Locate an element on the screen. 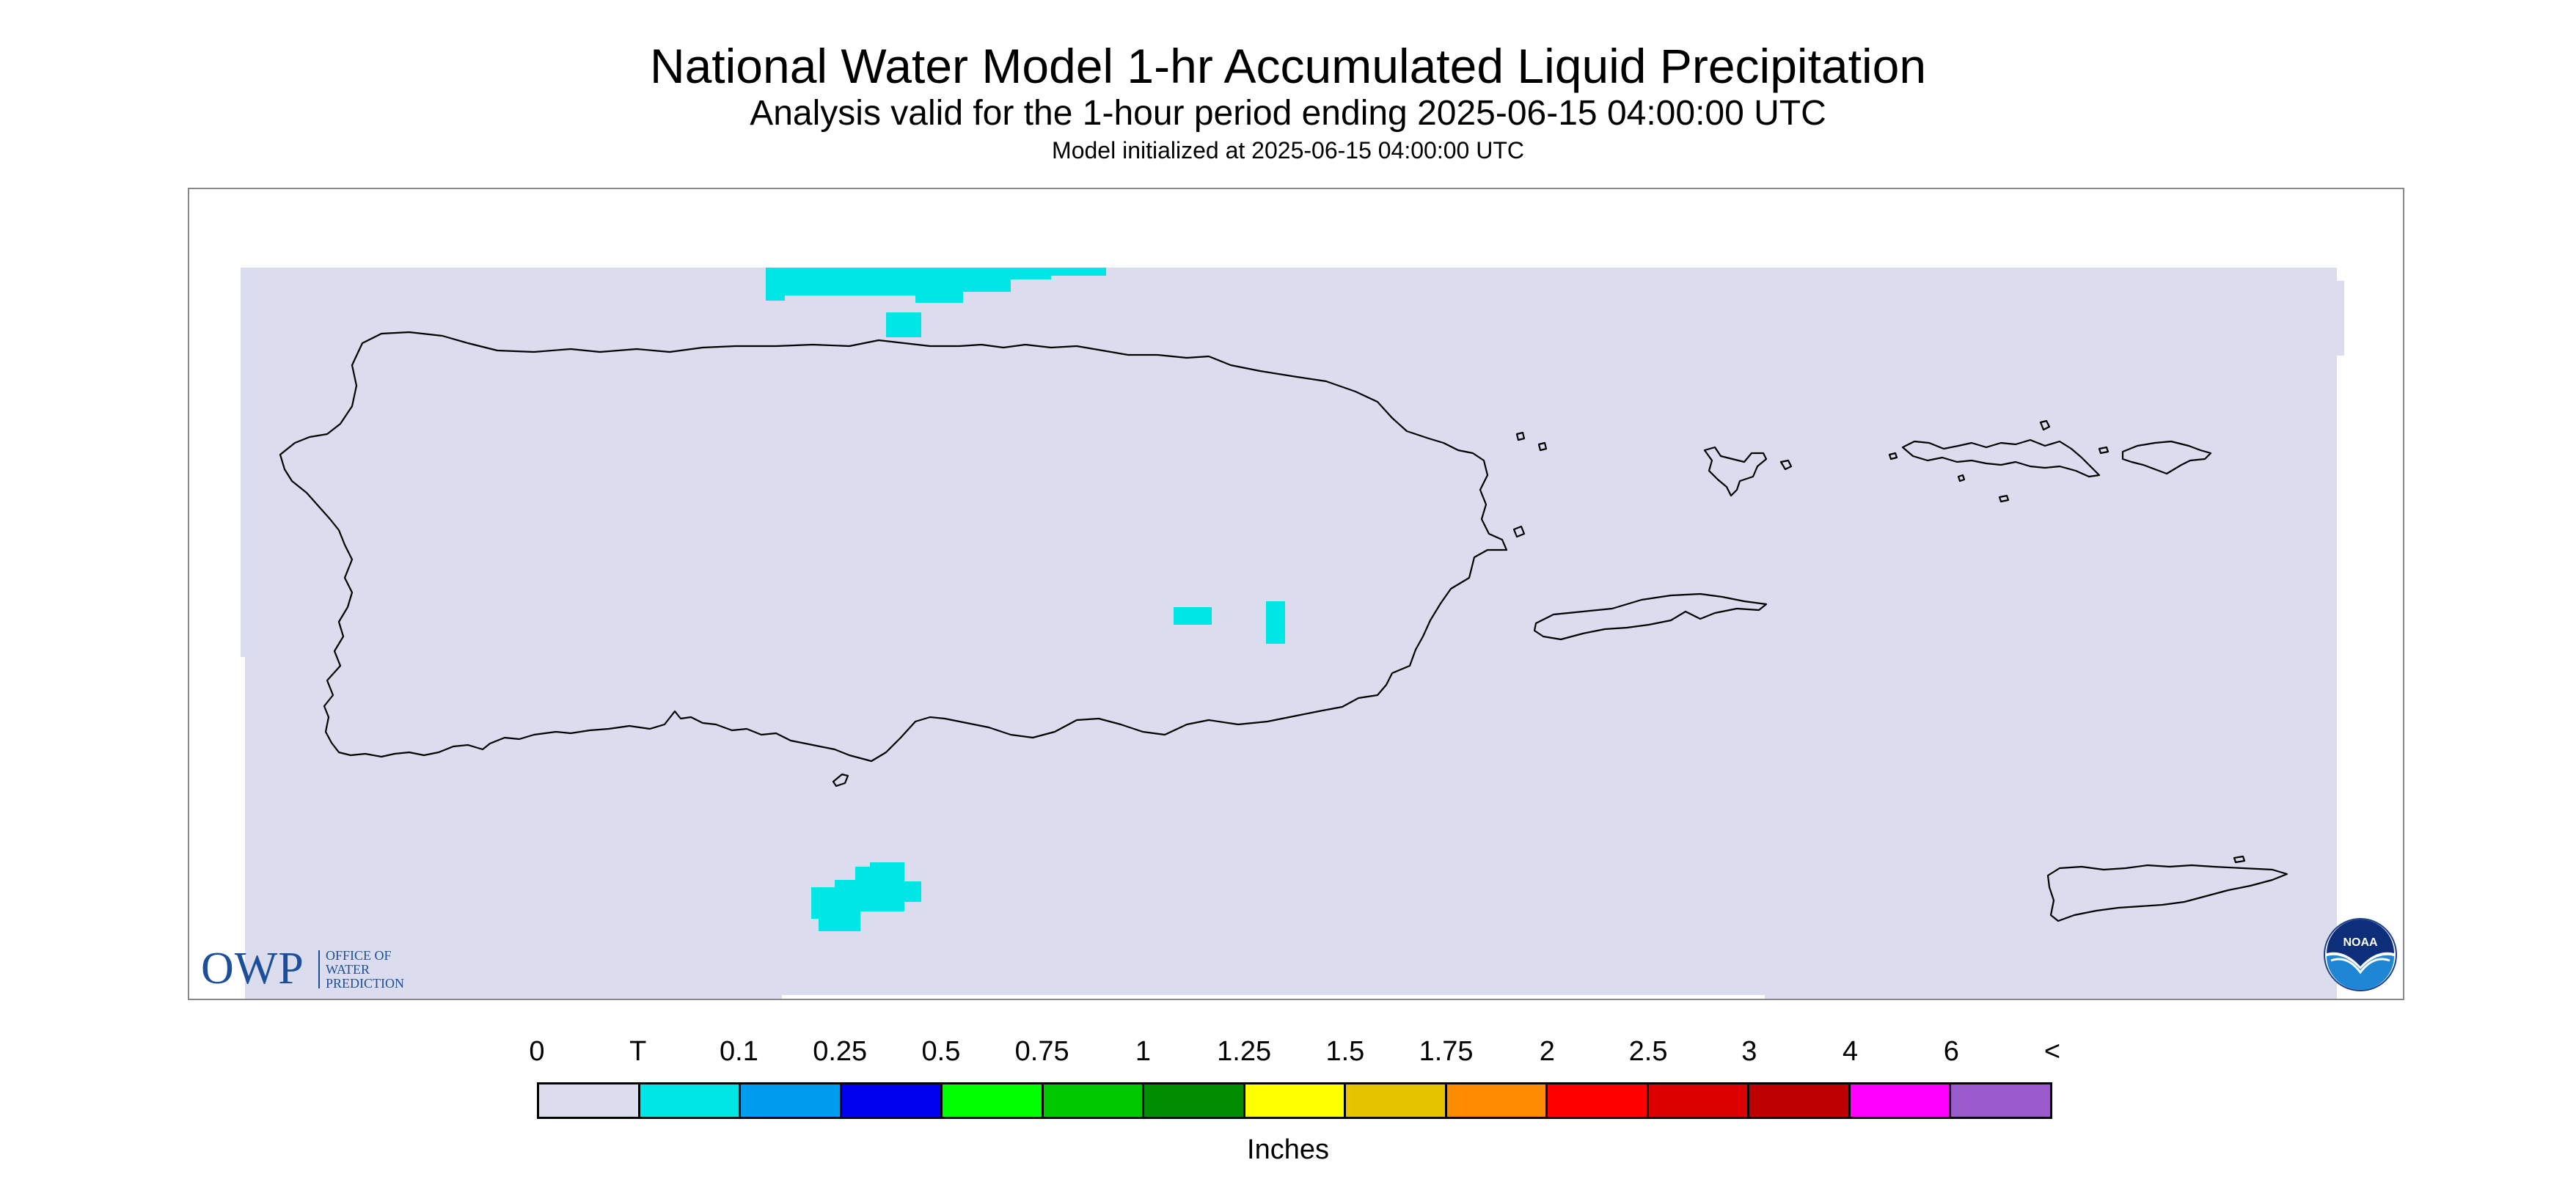 The image size is (2576, 1182). legend-tick-label: < is located at coordinates (2052, 1051).